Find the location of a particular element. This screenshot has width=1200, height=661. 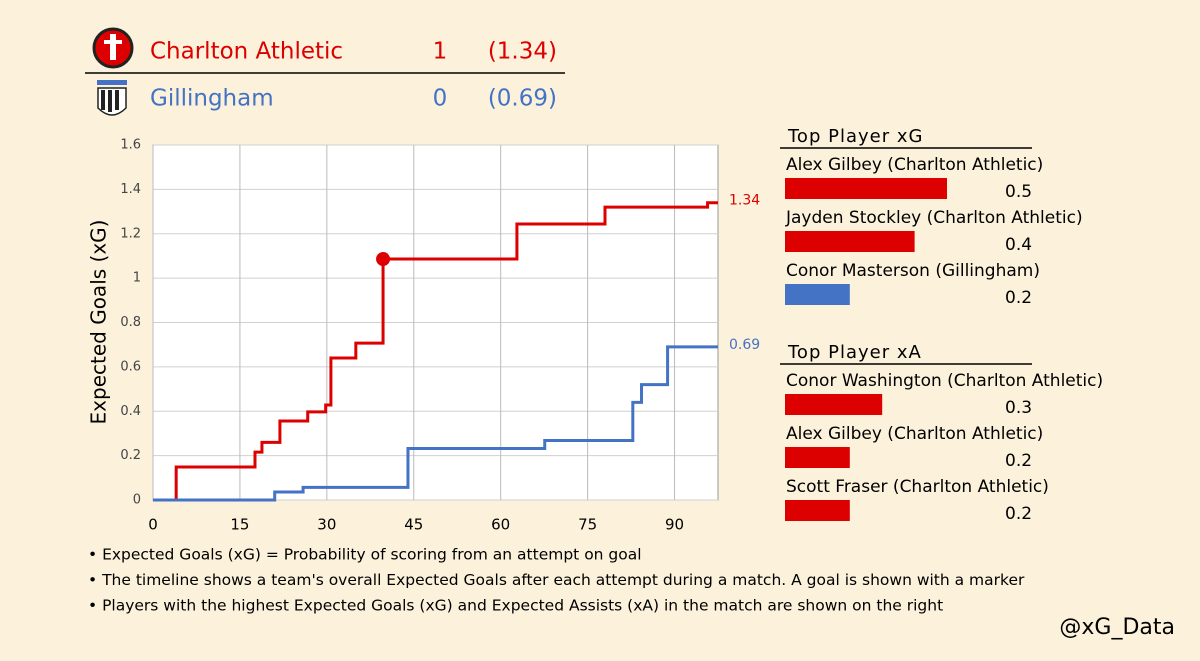

x-tick-label: 30 is located at coordinates (326, 525).